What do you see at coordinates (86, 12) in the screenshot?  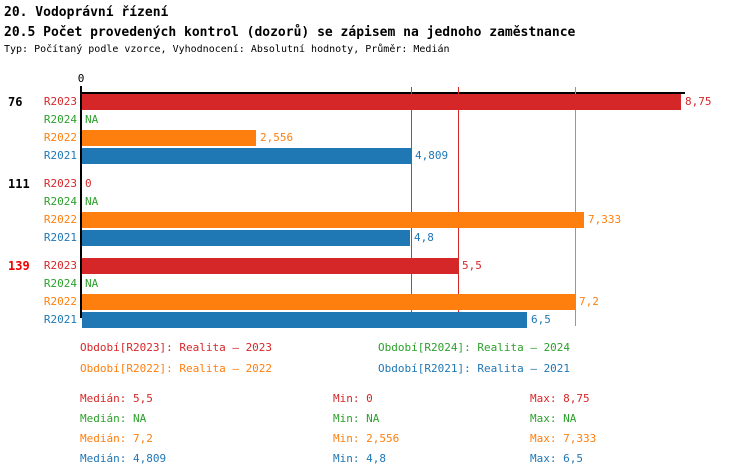 I see `page-title: 20. Vodoprávní řízení` at bounding box center [86, 12].